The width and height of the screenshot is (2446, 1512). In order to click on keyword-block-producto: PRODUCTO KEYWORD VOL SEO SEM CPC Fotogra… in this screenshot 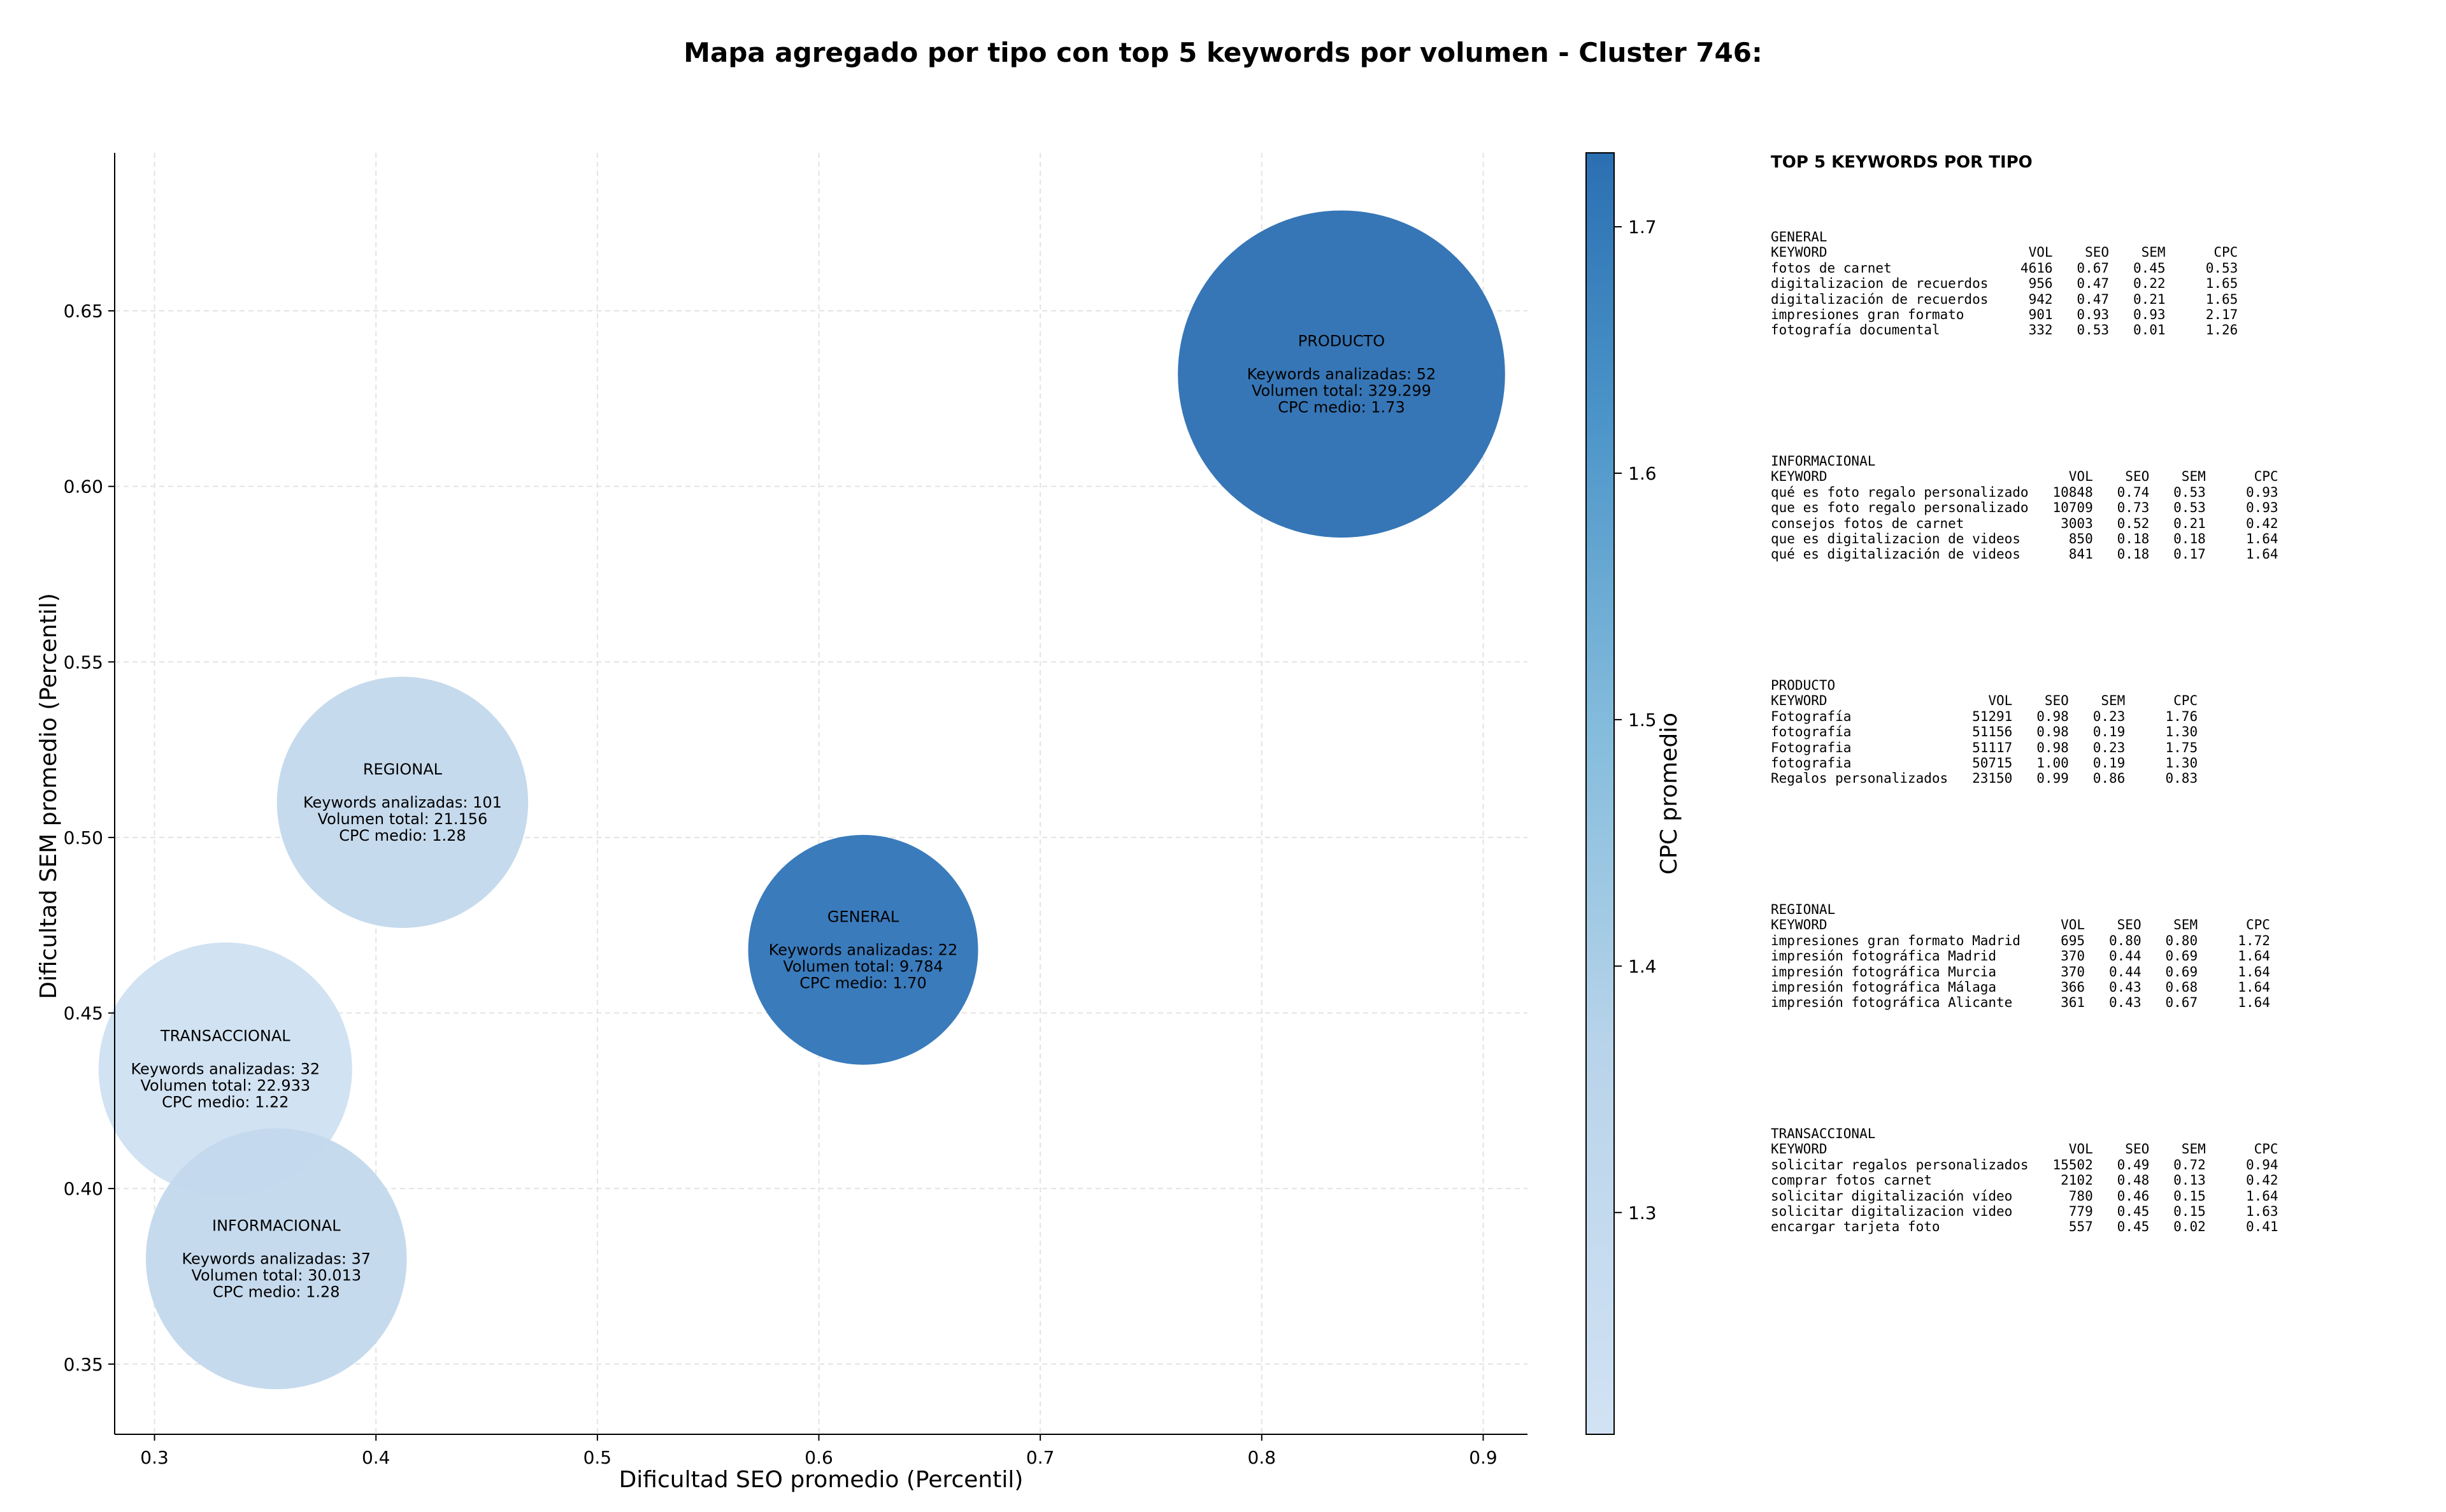, I will do `click(1984, 732)`.